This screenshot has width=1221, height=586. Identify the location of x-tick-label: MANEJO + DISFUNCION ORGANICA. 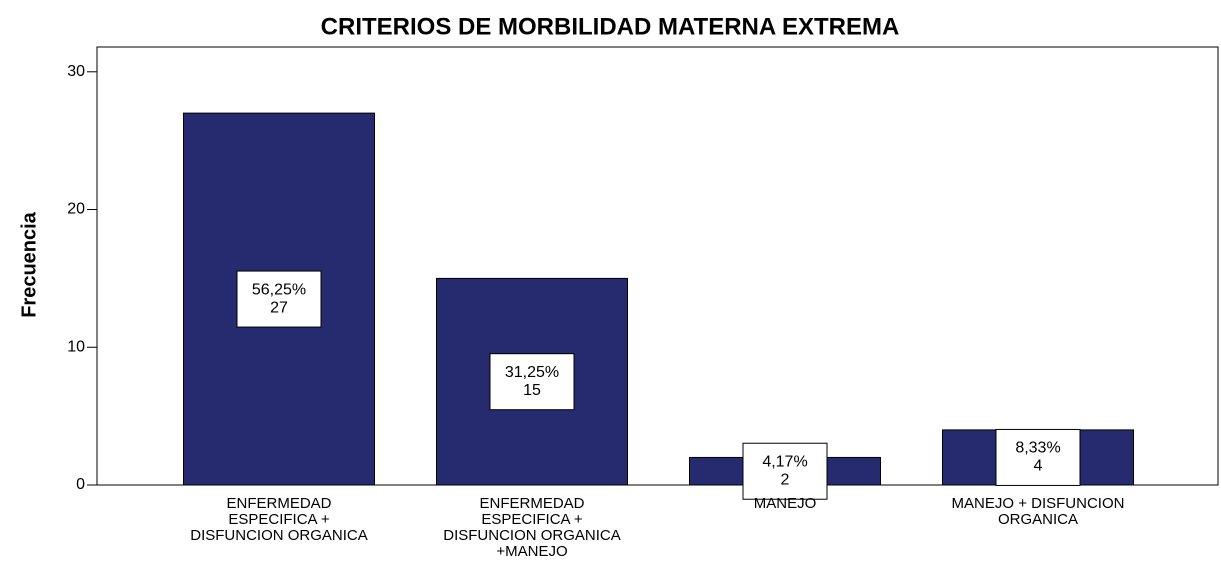
(1038, 511).